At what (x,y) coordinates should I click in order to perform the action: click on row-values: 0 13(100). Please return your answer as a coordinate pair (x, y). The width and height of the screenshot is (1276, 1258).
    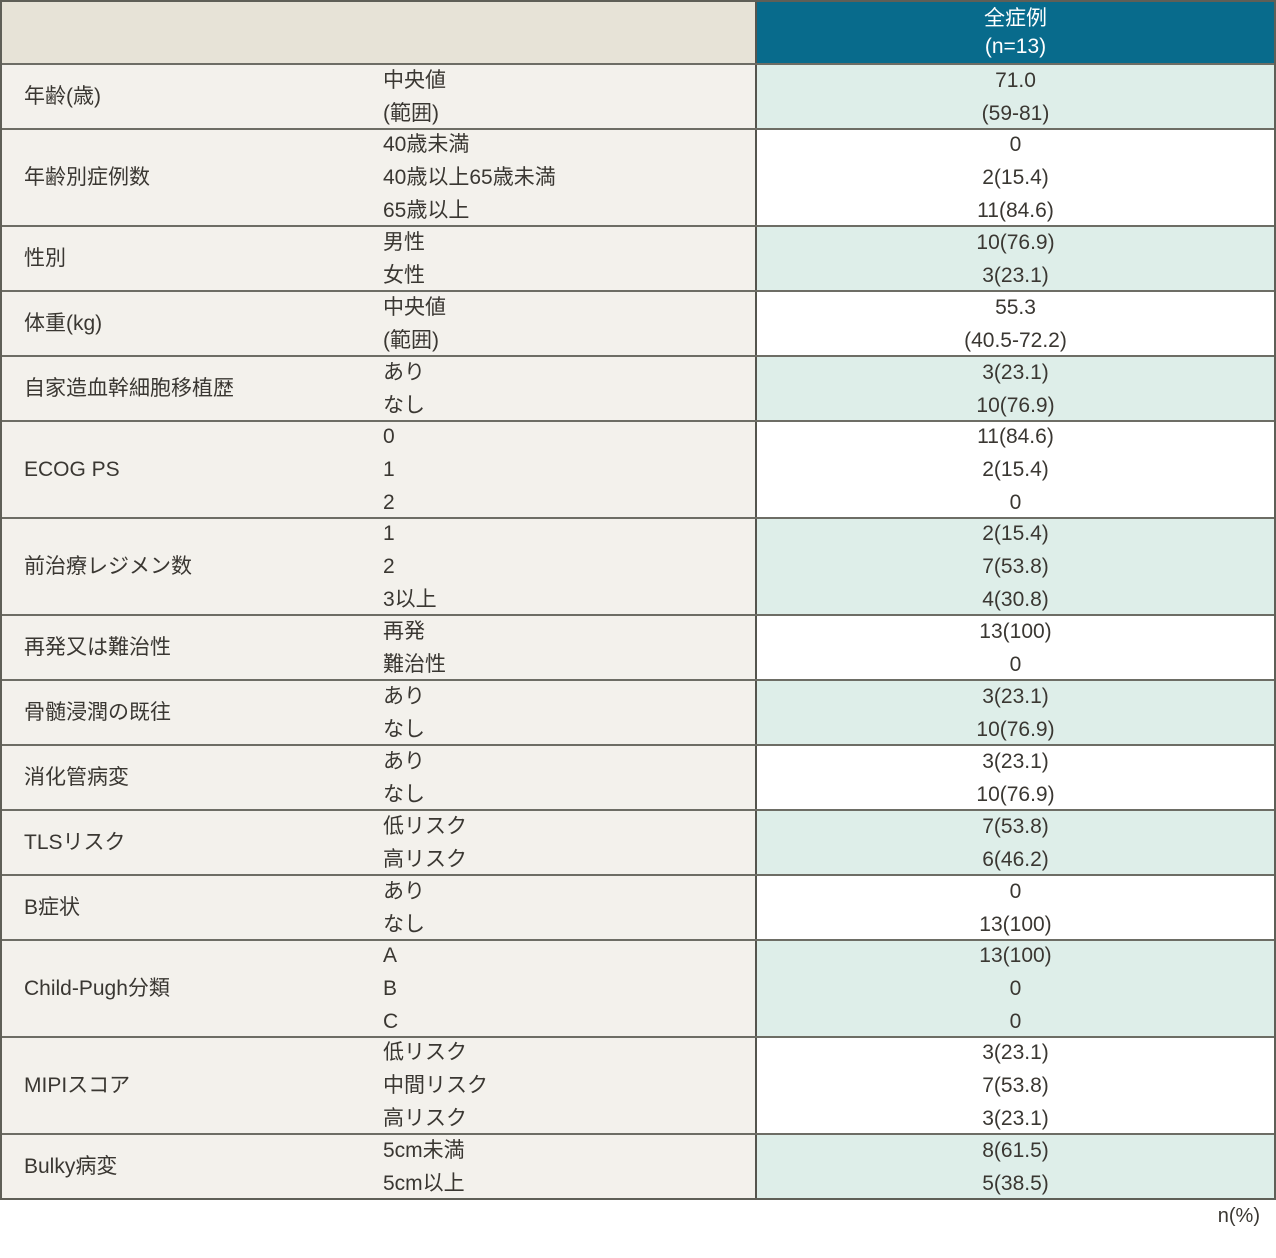
    Looking at the image, I should click on (1014, 907).